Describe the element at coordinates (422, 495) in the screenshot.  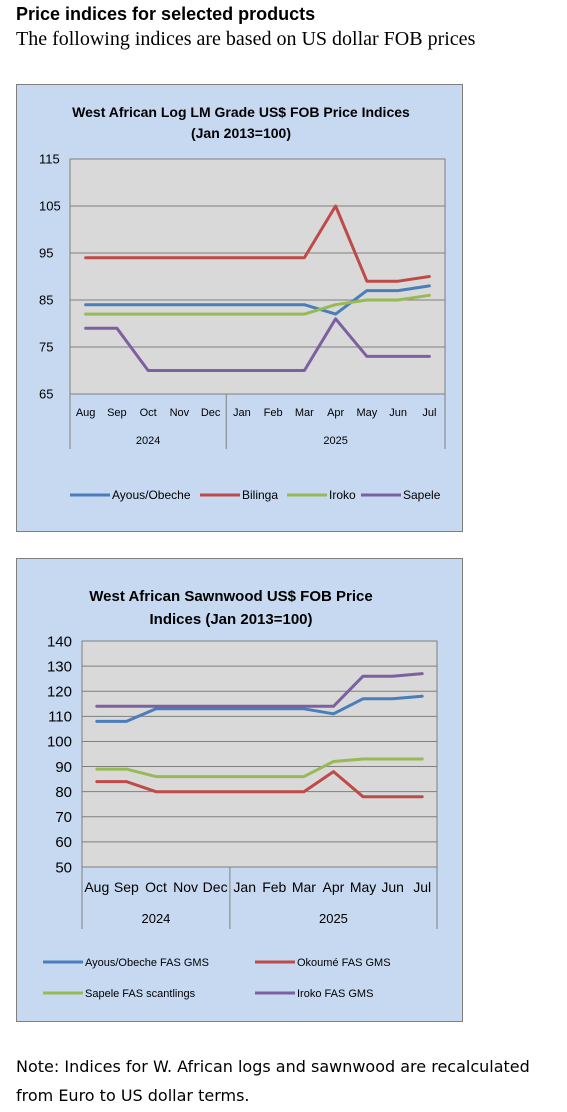
I see `legend-label: Sapele` at that location.